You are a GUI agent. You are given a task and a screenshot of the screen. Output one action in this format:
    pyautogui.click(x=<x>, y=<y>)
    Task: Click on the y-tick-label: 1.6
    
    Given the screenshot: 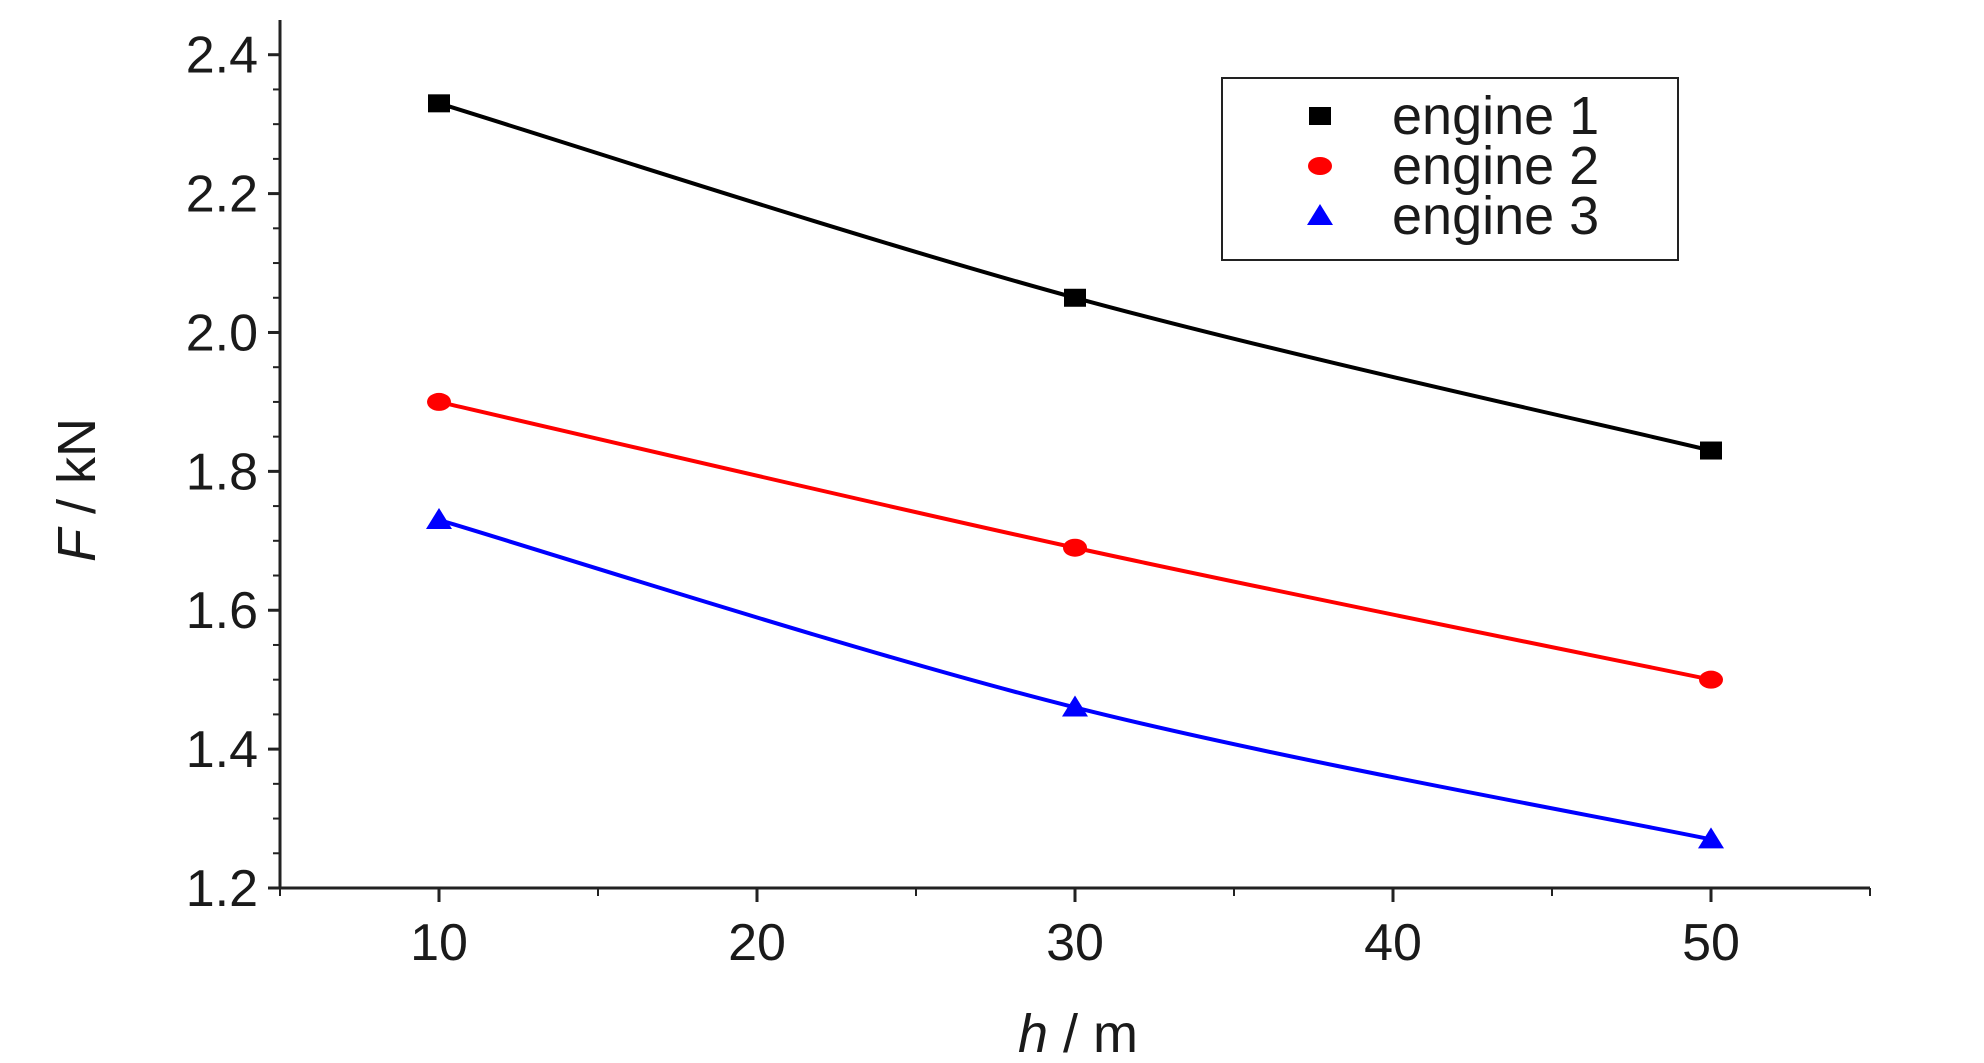 What is the action you would take?
    pyautogui.click(x=222, y=611)
    